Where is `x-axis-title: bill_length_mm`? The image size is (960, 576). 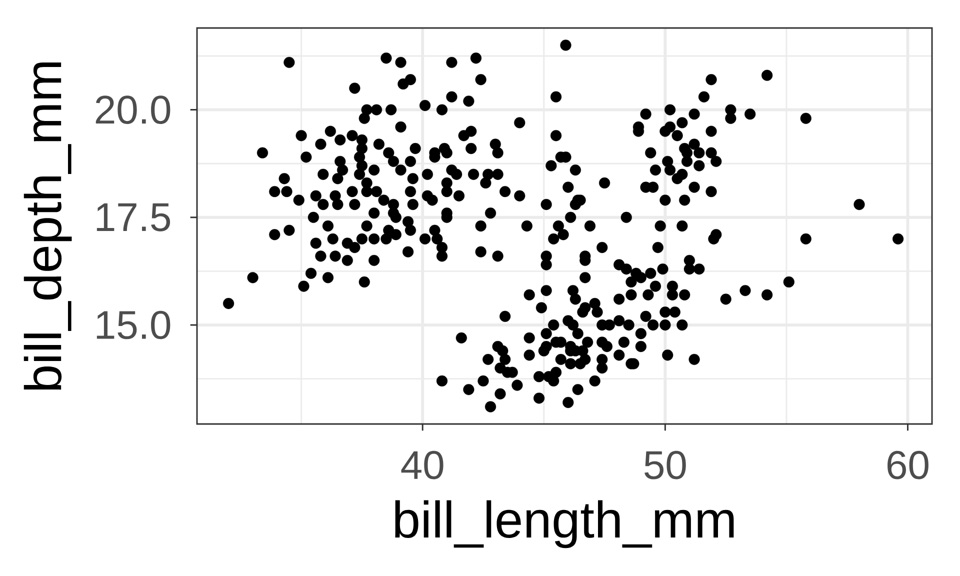
x-axis-title: bill_length_mm is located at coordinates (564, 524).